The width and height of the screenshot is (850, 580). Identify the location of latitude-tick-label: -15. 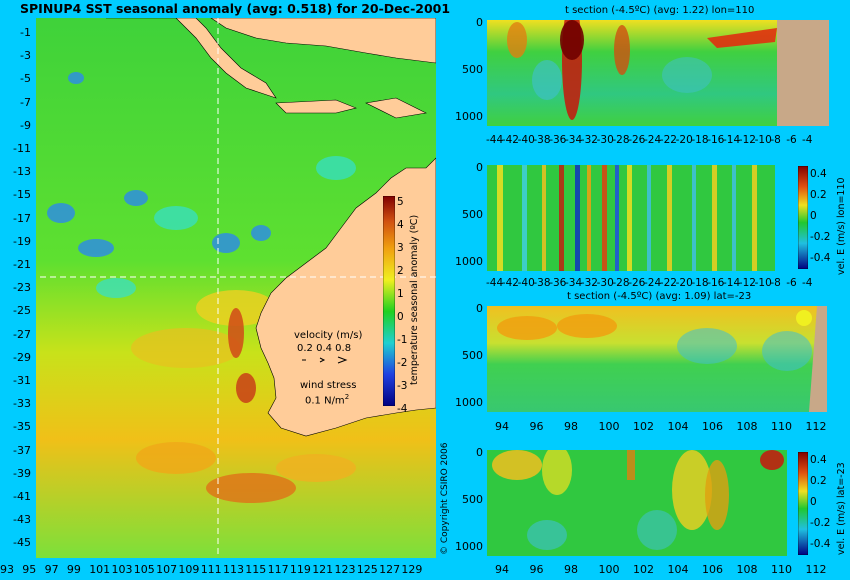
(22, 195).